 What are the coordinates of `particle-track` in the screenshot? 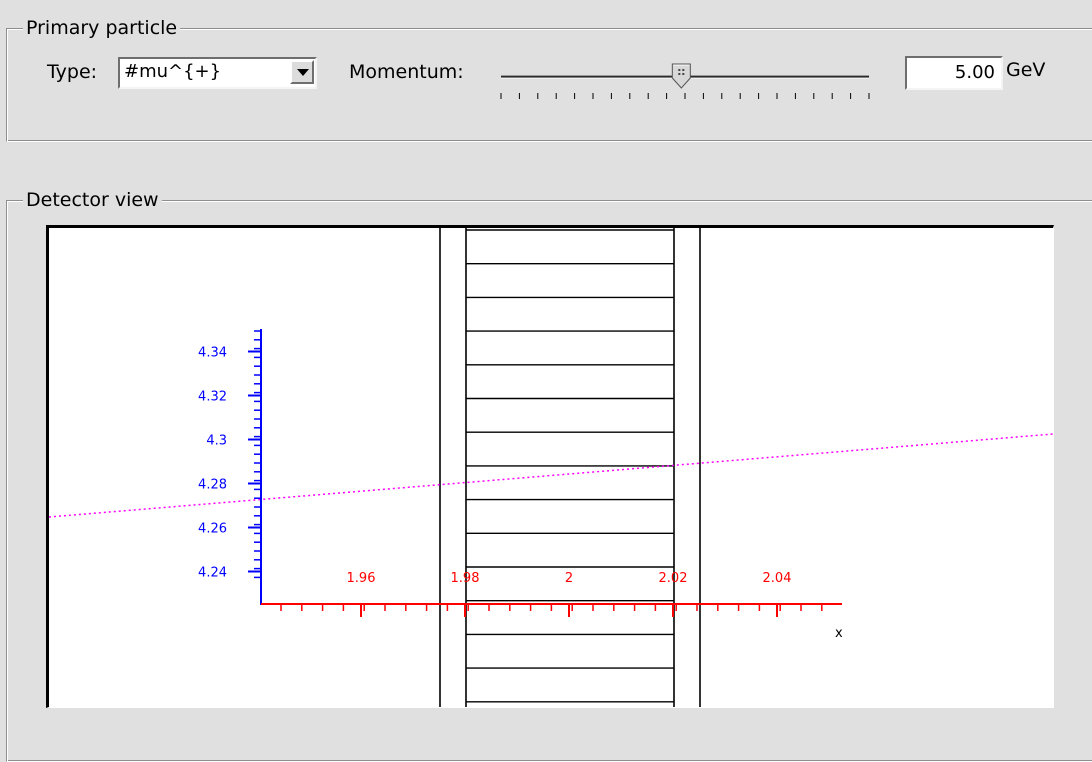 It's located at (551, 475).